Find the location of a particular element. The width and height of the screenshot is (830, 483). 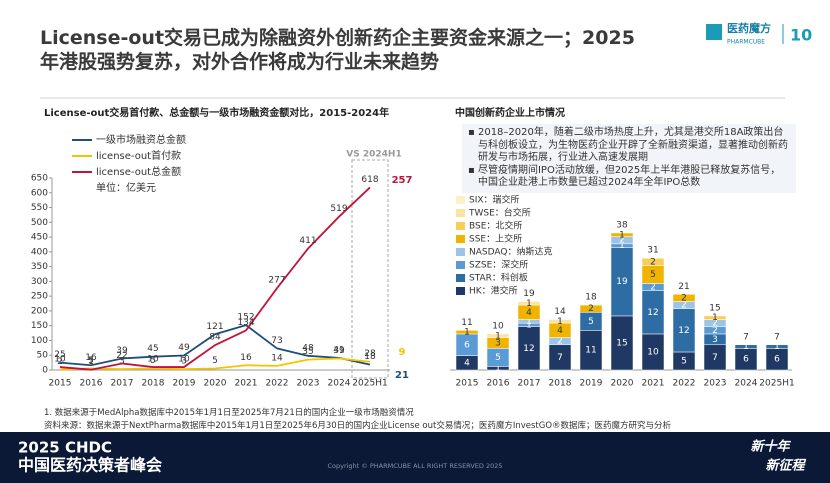

data-label: 121 is located at coordinates (214, 327).